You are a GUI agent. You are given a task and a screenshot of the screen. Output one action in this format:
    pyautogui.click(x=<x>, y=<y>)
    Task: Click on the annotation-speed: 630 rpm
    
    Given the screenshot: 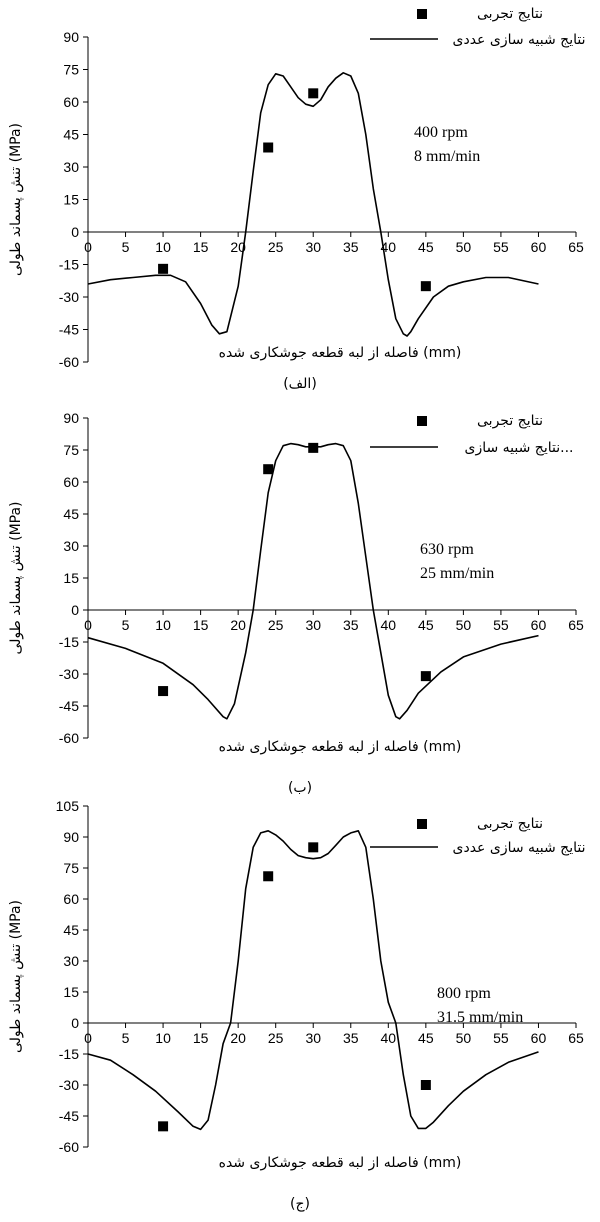 What is the action you would take?
    pyautogui.click(x=447, y=549)
    